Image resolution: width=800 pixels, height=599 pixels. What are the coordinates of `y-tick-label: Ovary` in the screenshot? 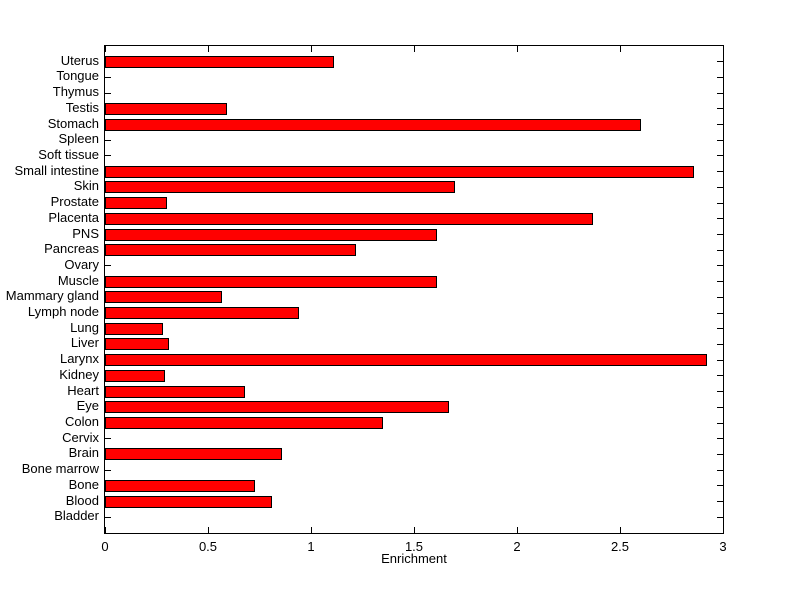 It's located at (81, 264).